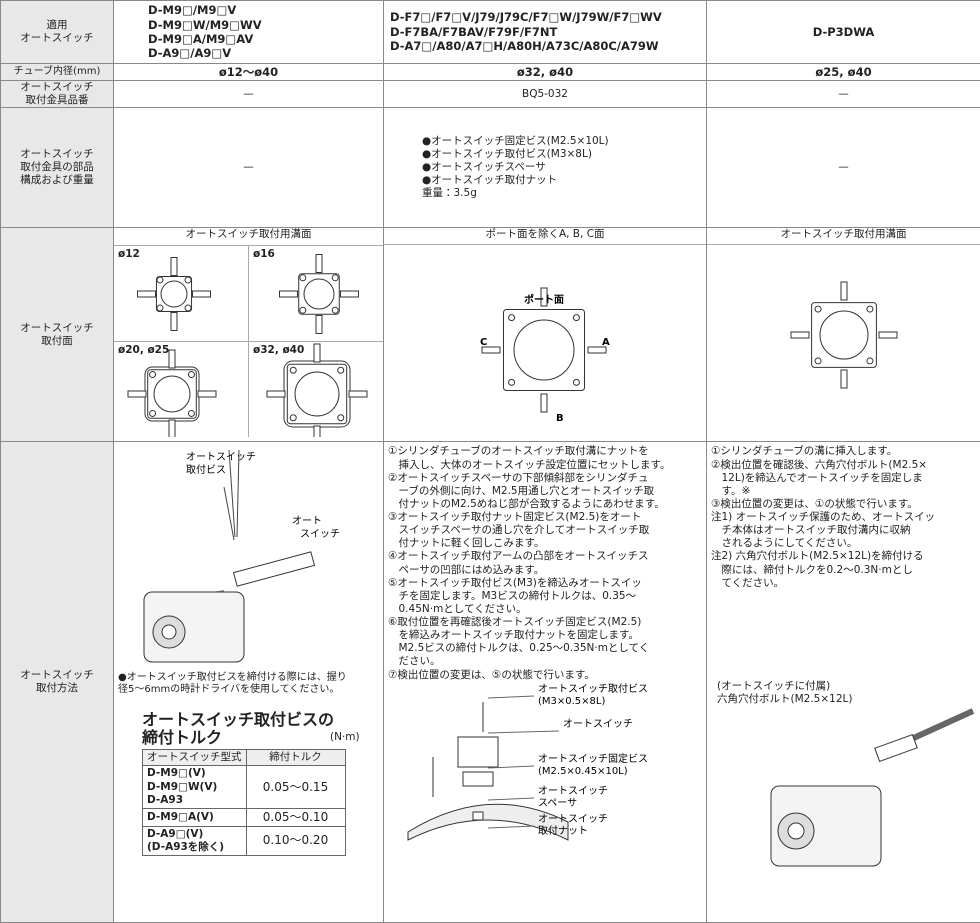 The height and width of the screenshot is (923, 980). I want to click on text-line: D-F7BA/F7BAV/F79F/F7NT, so click(548, 32).